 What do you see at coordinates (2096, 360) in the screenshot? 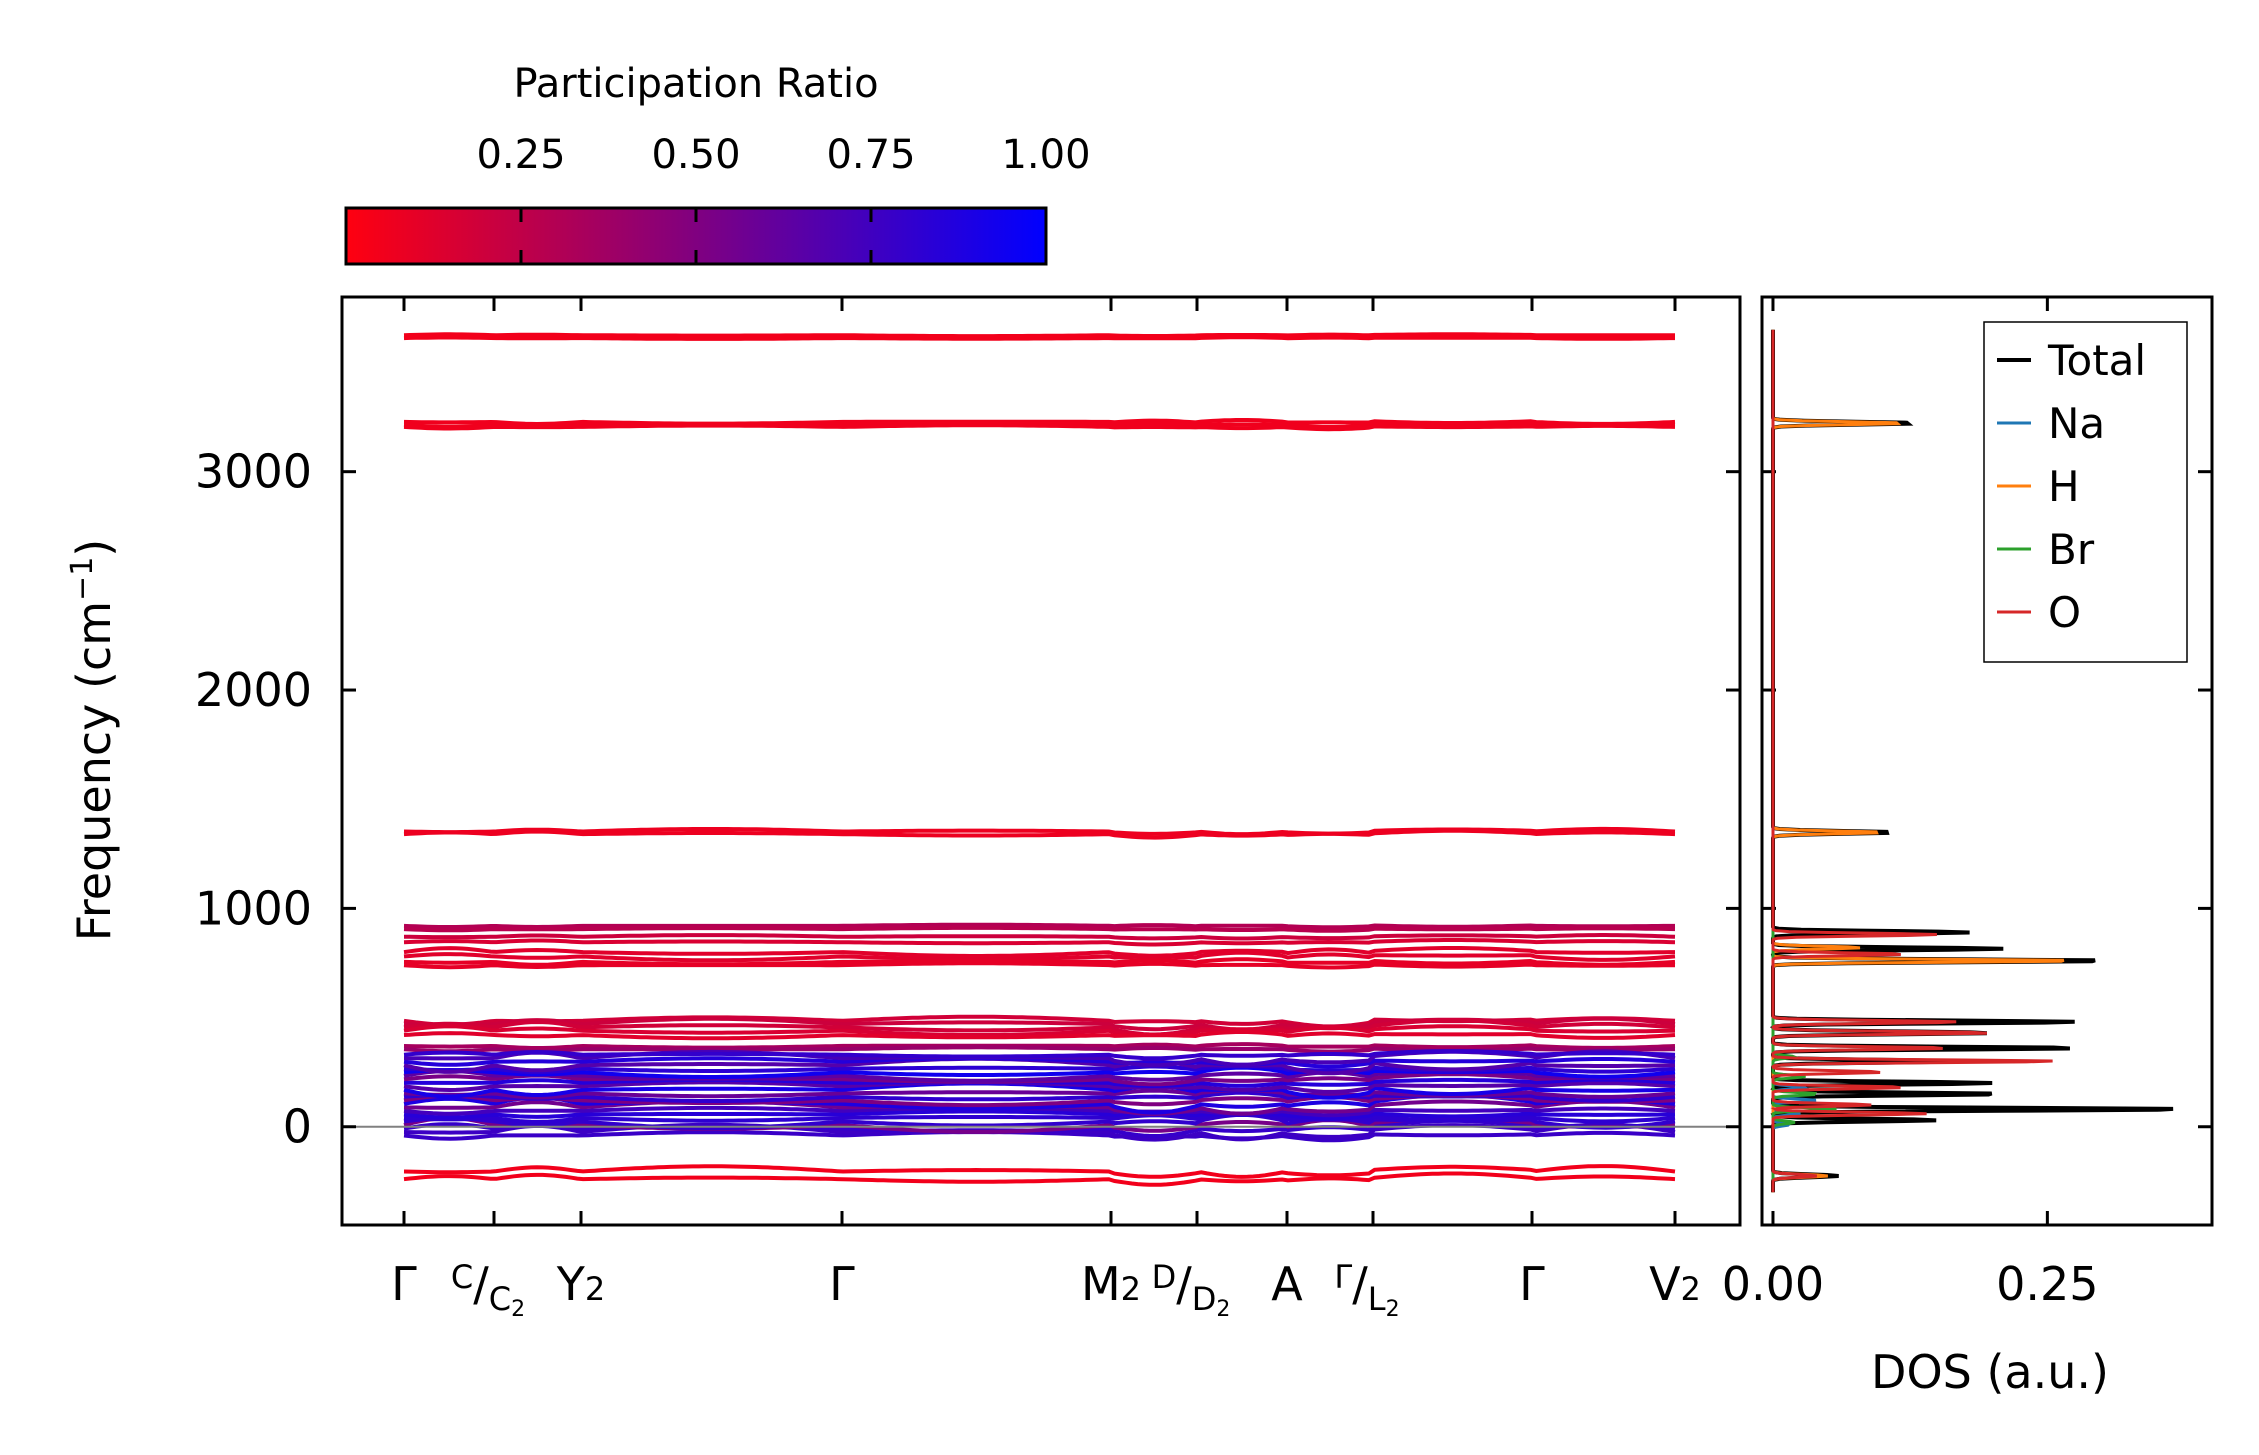
I see `legend-label-total: Total` at bounding box center [2096, 360].